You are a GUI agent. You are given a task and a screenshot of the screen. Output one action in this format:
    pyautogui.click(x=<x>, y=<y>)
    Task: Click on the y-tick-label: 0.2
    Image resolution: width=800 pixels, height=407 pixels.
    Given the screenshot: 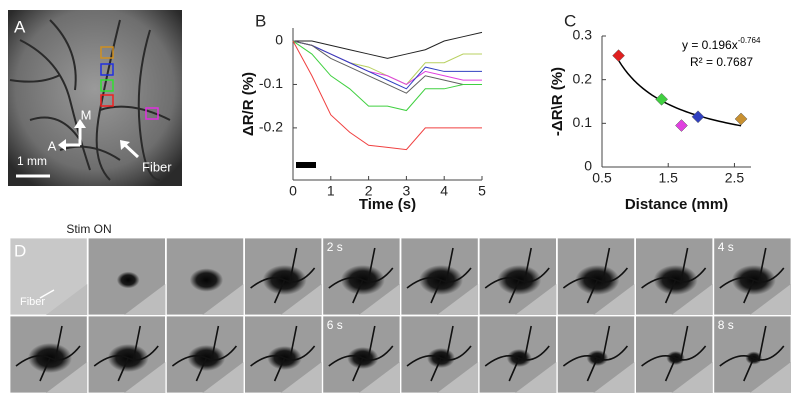 What is the action you would take?
    pyautogui.click(x=583, y=78)
    